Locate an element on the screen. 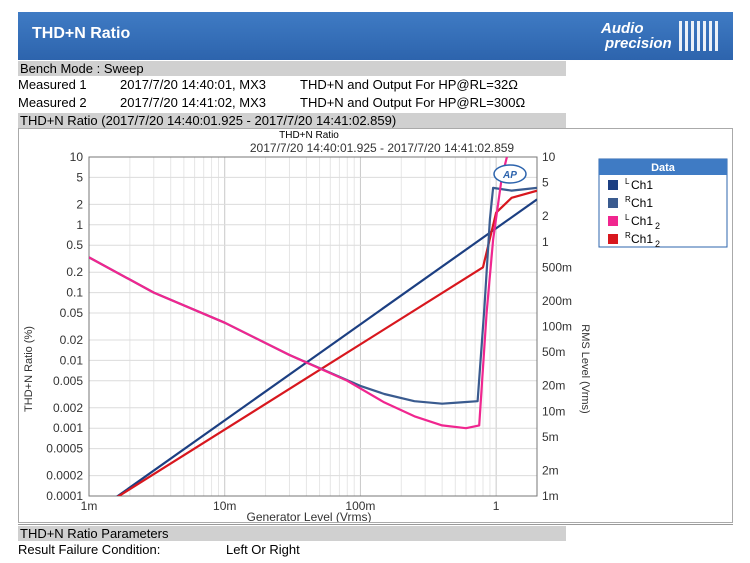 This screenshot has width=750, height=563. x-tick-label: 100m is located at coordinates (360, 506).